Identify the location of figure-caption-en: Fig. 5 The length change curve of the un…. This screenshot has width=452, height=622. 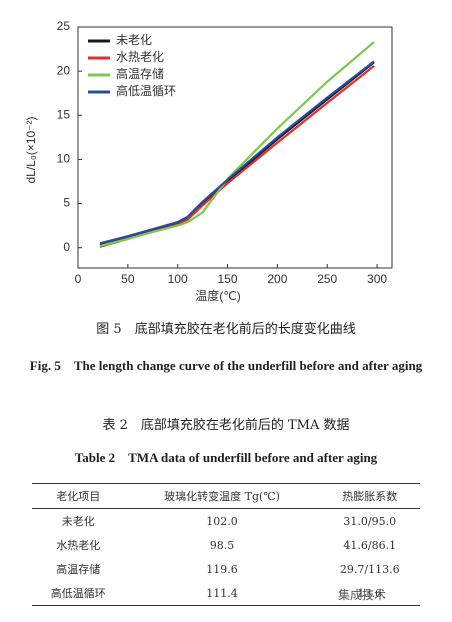
(226, 365).